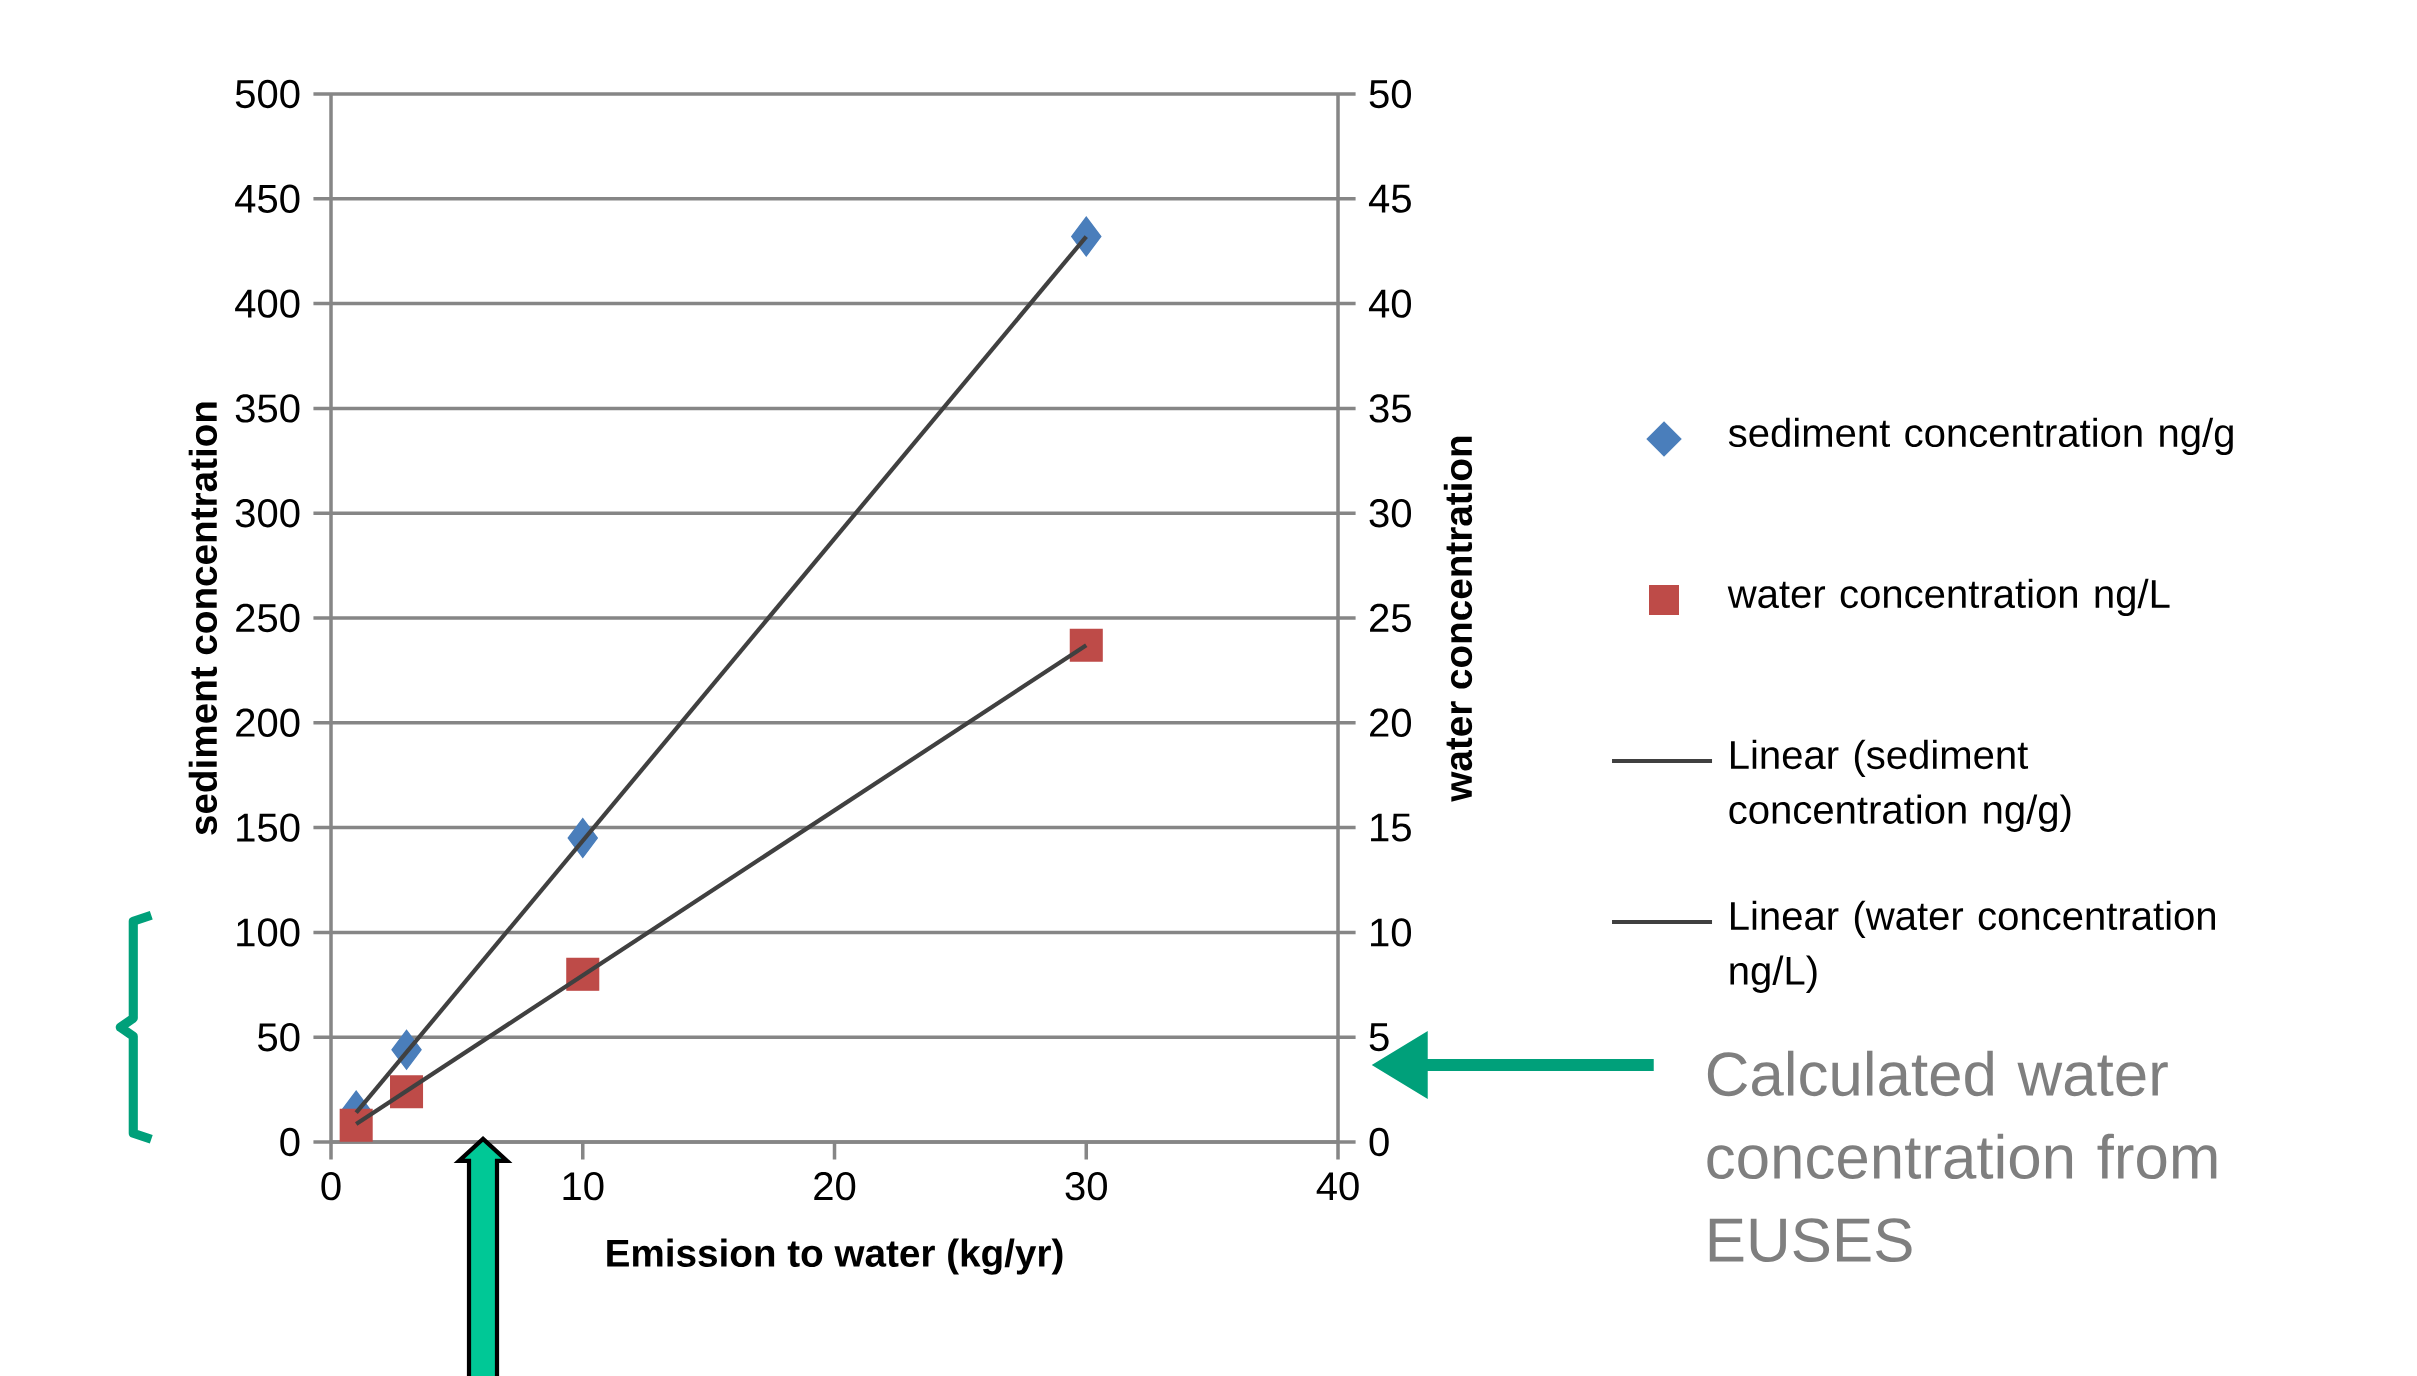  I want to click on y-tick-label: 500, so click(267, 94).